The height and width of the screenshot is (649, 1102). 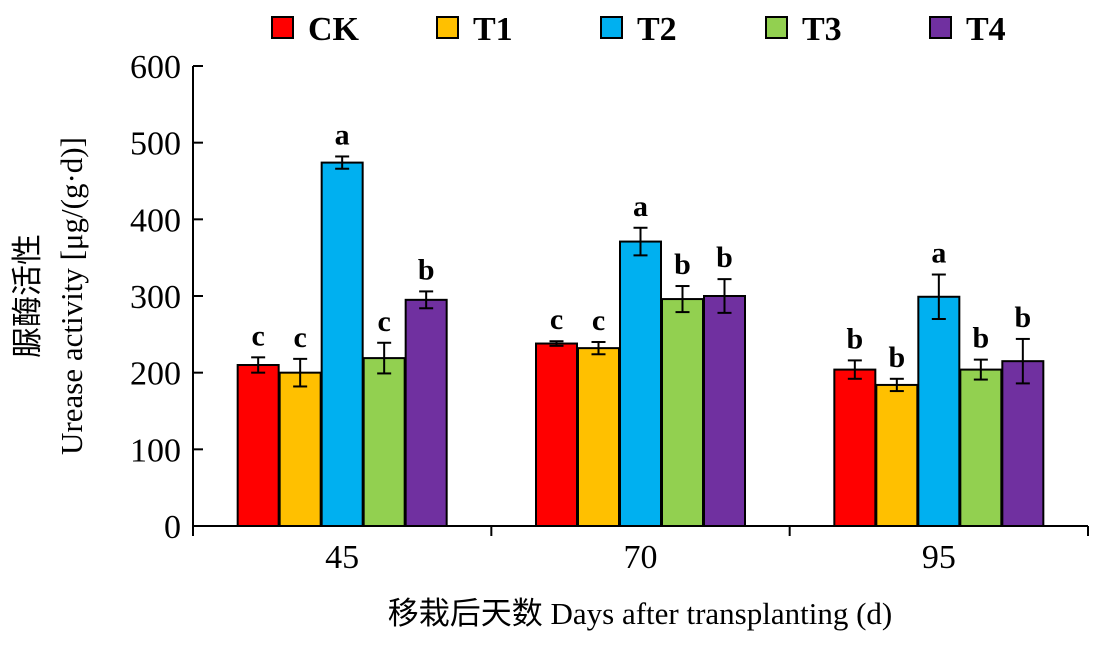 I want to click on legend-label: CK, so click(x=334, y=29).